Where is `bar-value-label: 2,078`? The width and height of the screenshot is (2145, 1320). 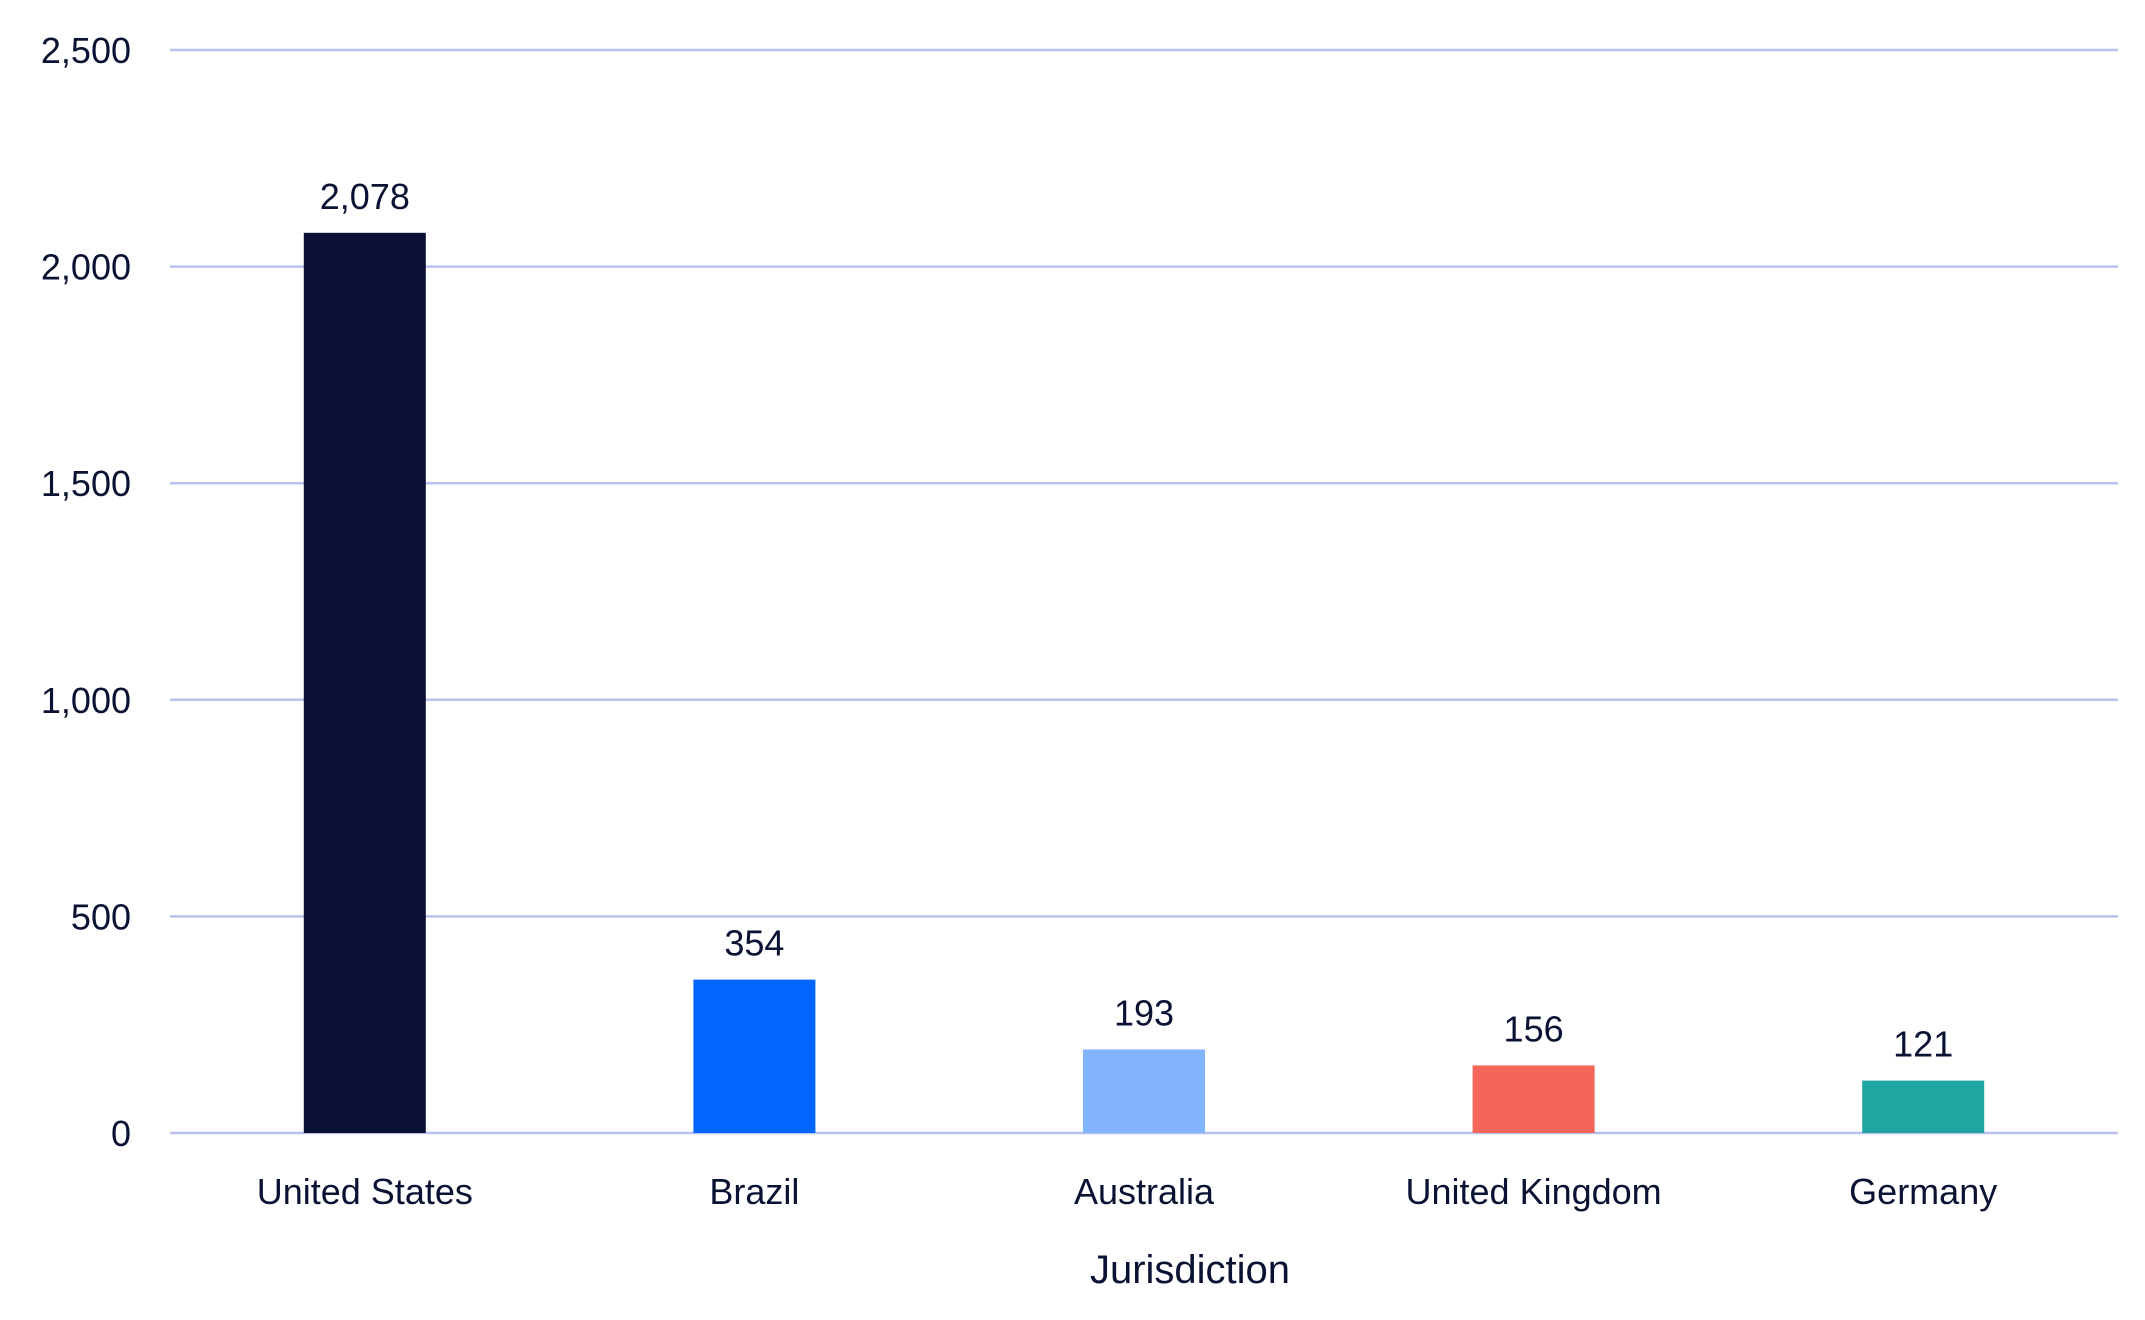
bar-value-label: 2,078 is located at coordinates (365, 196).